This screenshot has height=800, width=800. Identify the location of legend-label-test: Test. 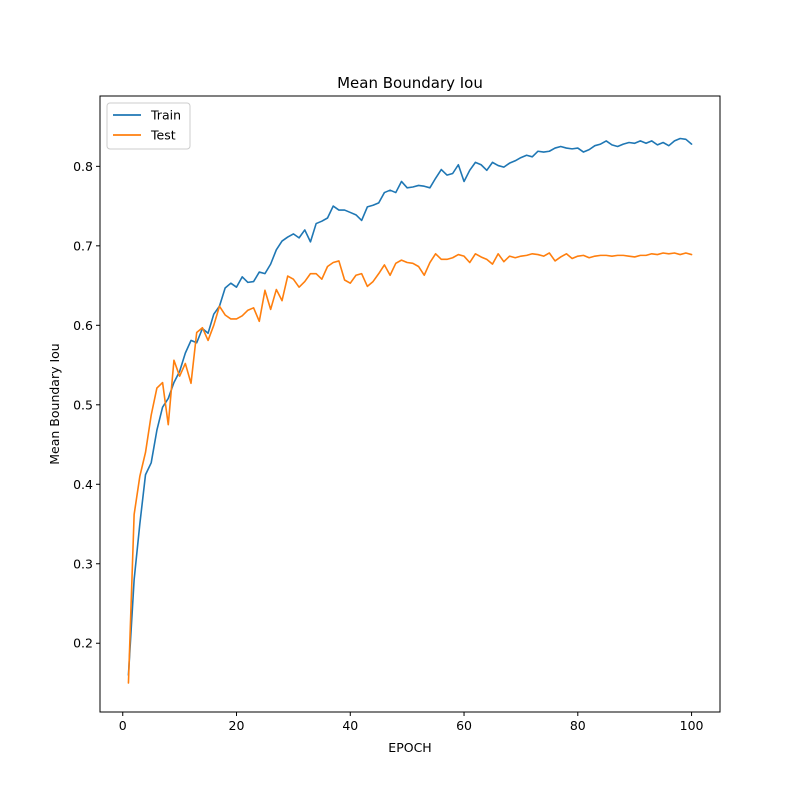
(163, 135).